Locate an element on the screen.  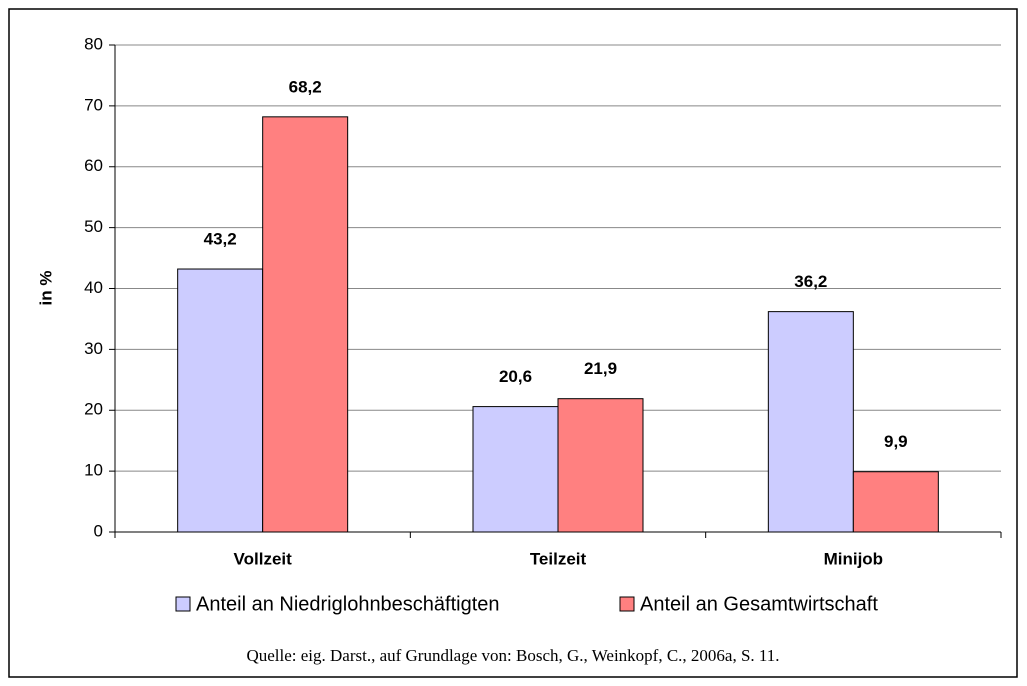
legend-label: Anteil an Gesamtwirtschaft is located at coordinates (759, 604).